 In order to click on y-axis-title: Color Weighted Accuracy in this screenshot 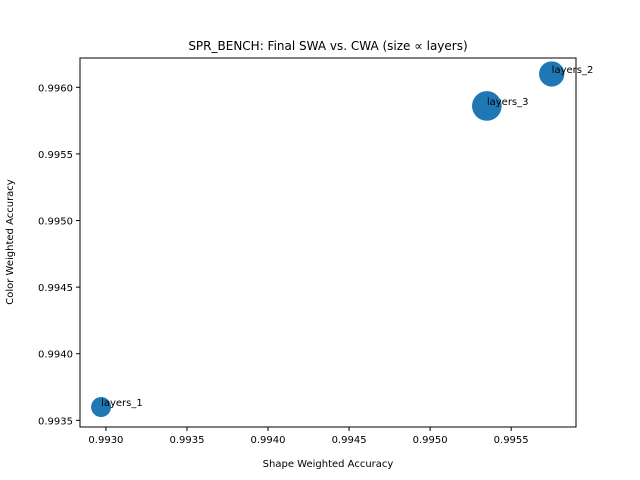, I will do `click(10, 242)`.